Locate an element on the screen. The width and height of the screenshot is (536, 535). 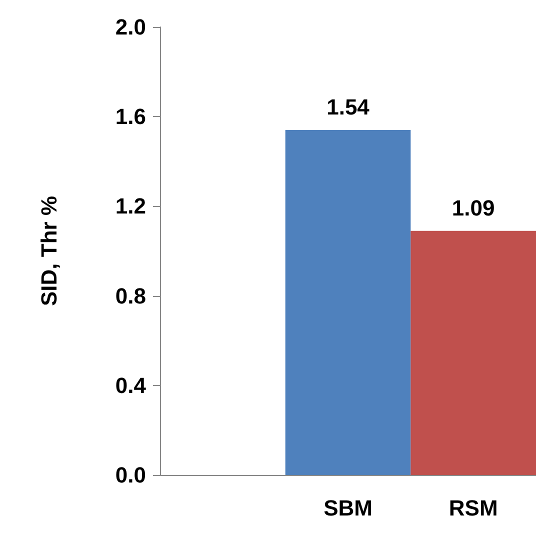
x-tick-label: SBM is located at coordinates (348, 508).